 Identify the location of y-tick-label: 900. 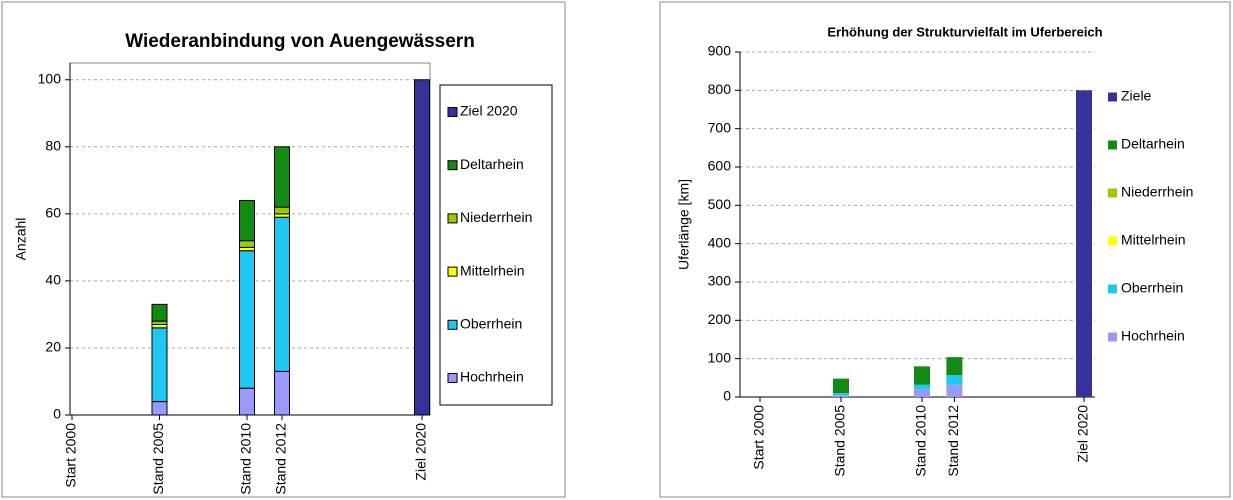
(720, 51).